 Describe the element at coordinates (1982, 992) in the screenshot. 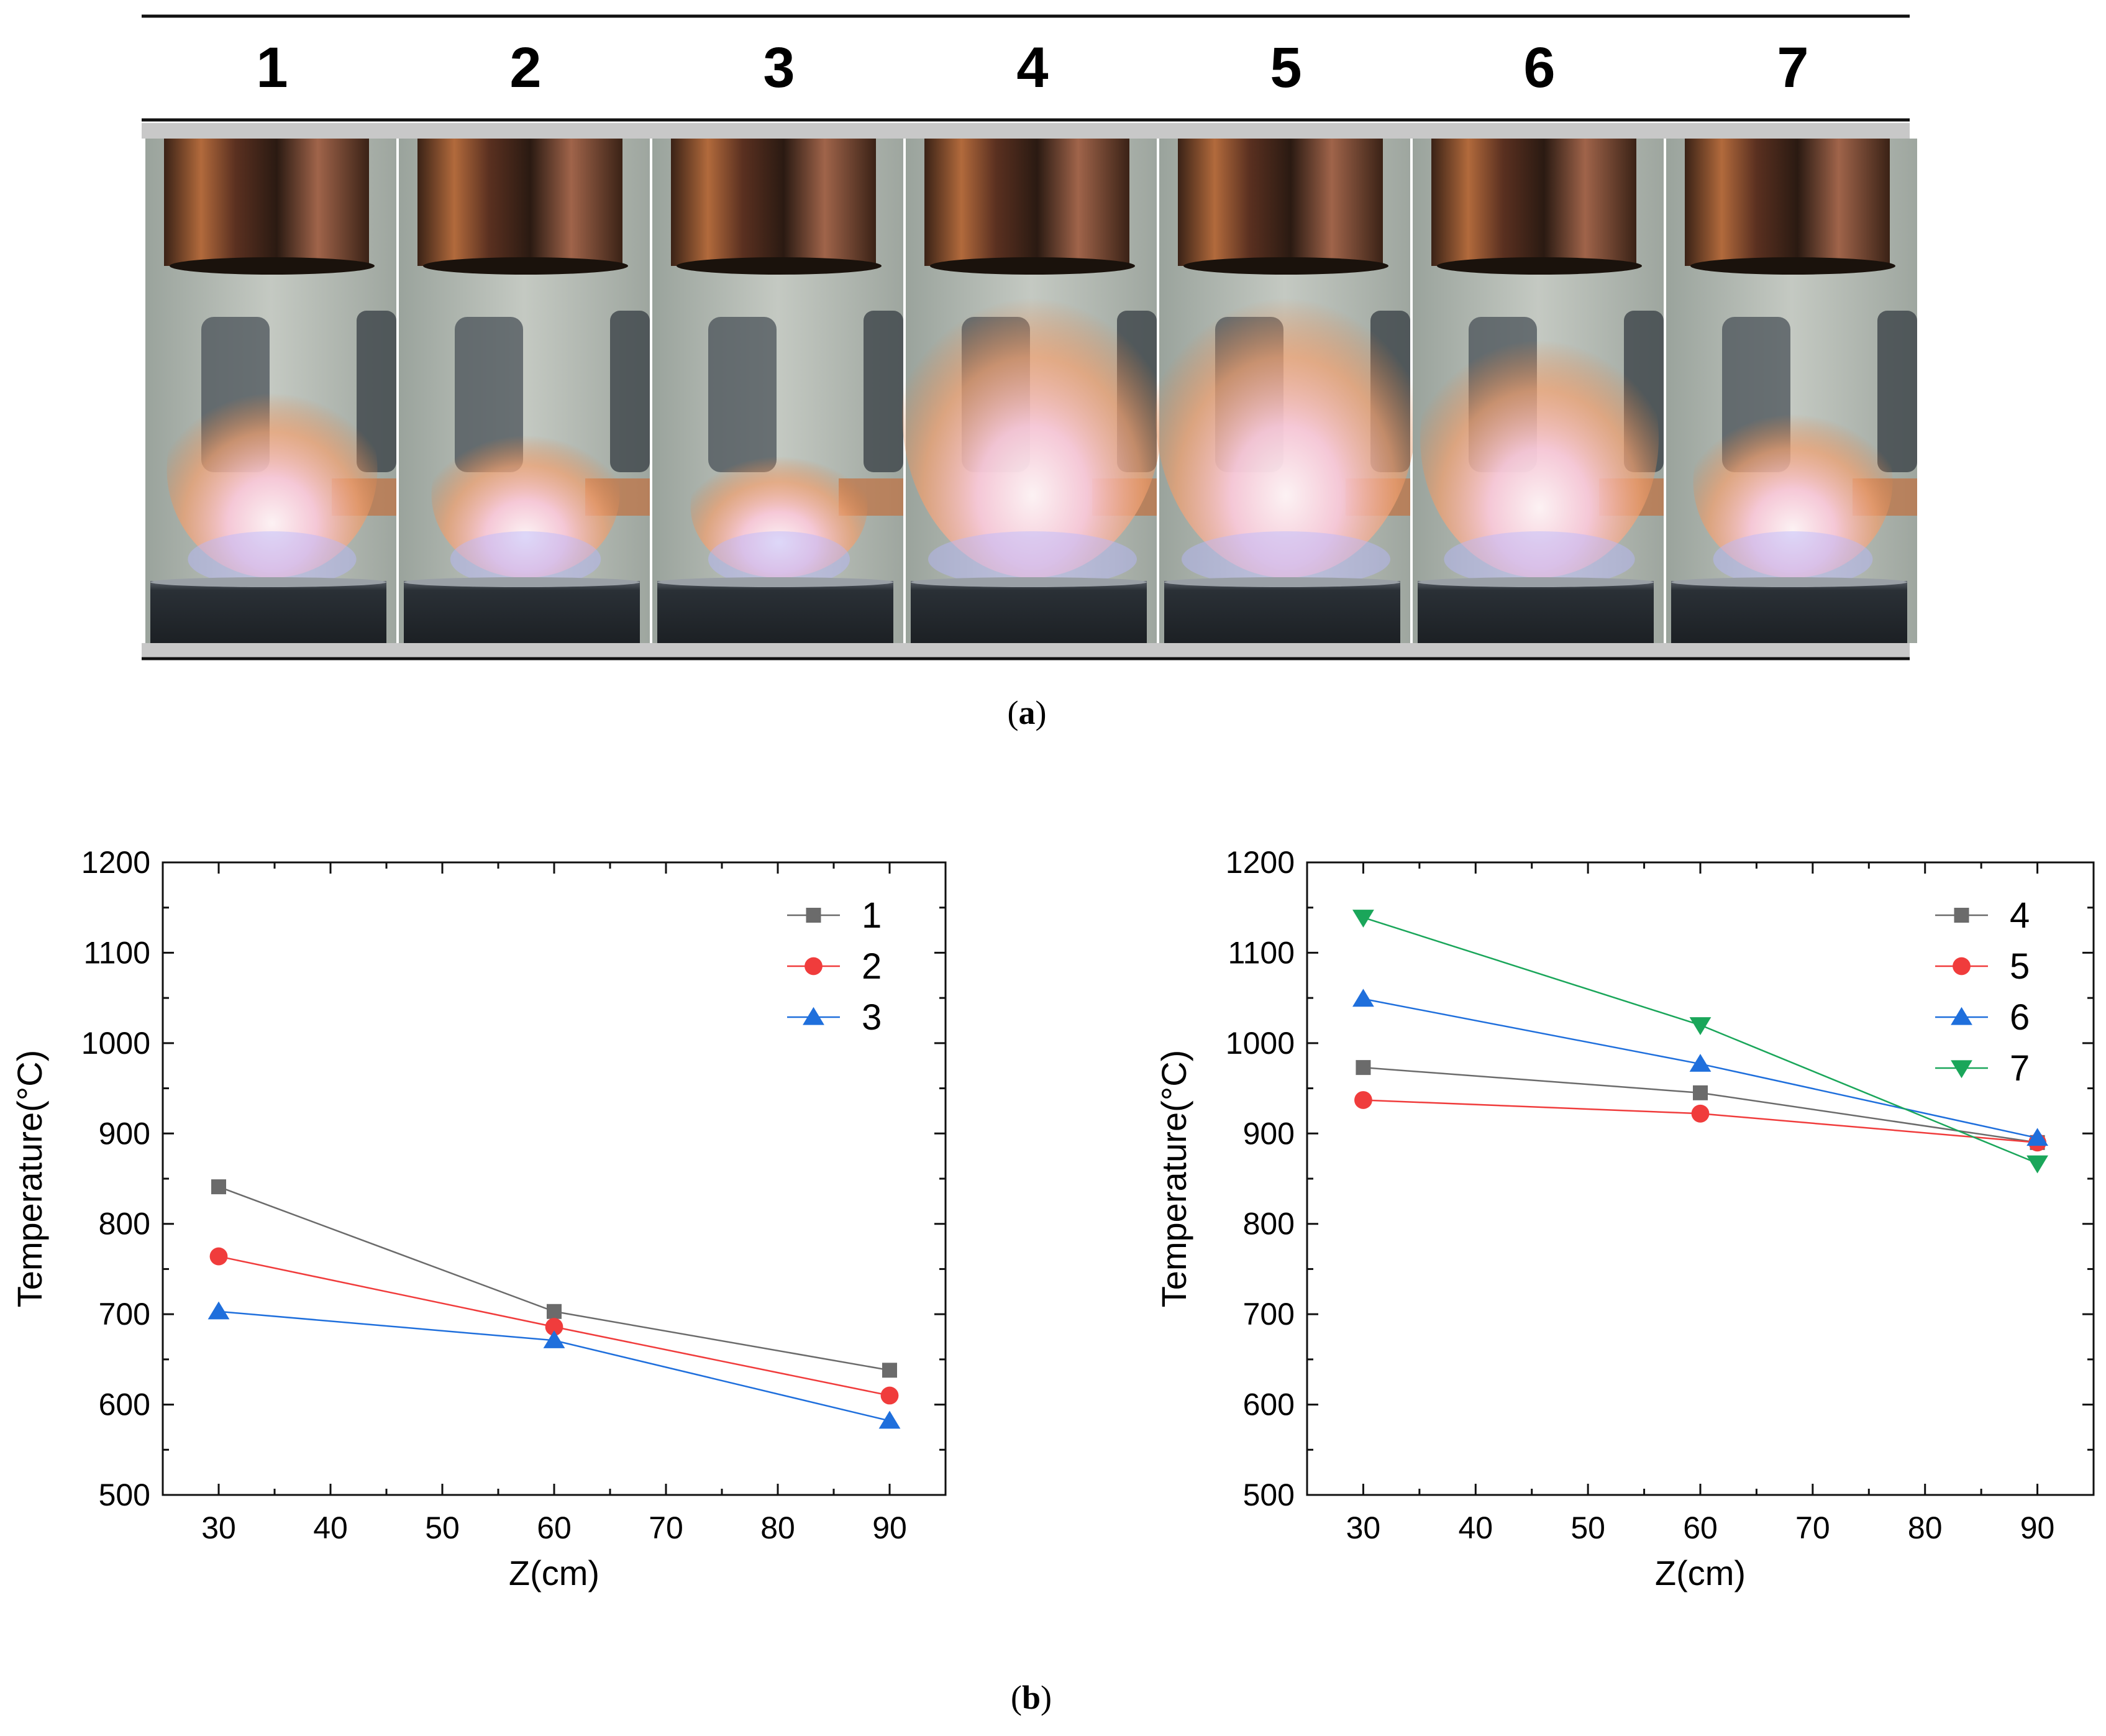

I see `legend: 4 5 6 7` at that location.